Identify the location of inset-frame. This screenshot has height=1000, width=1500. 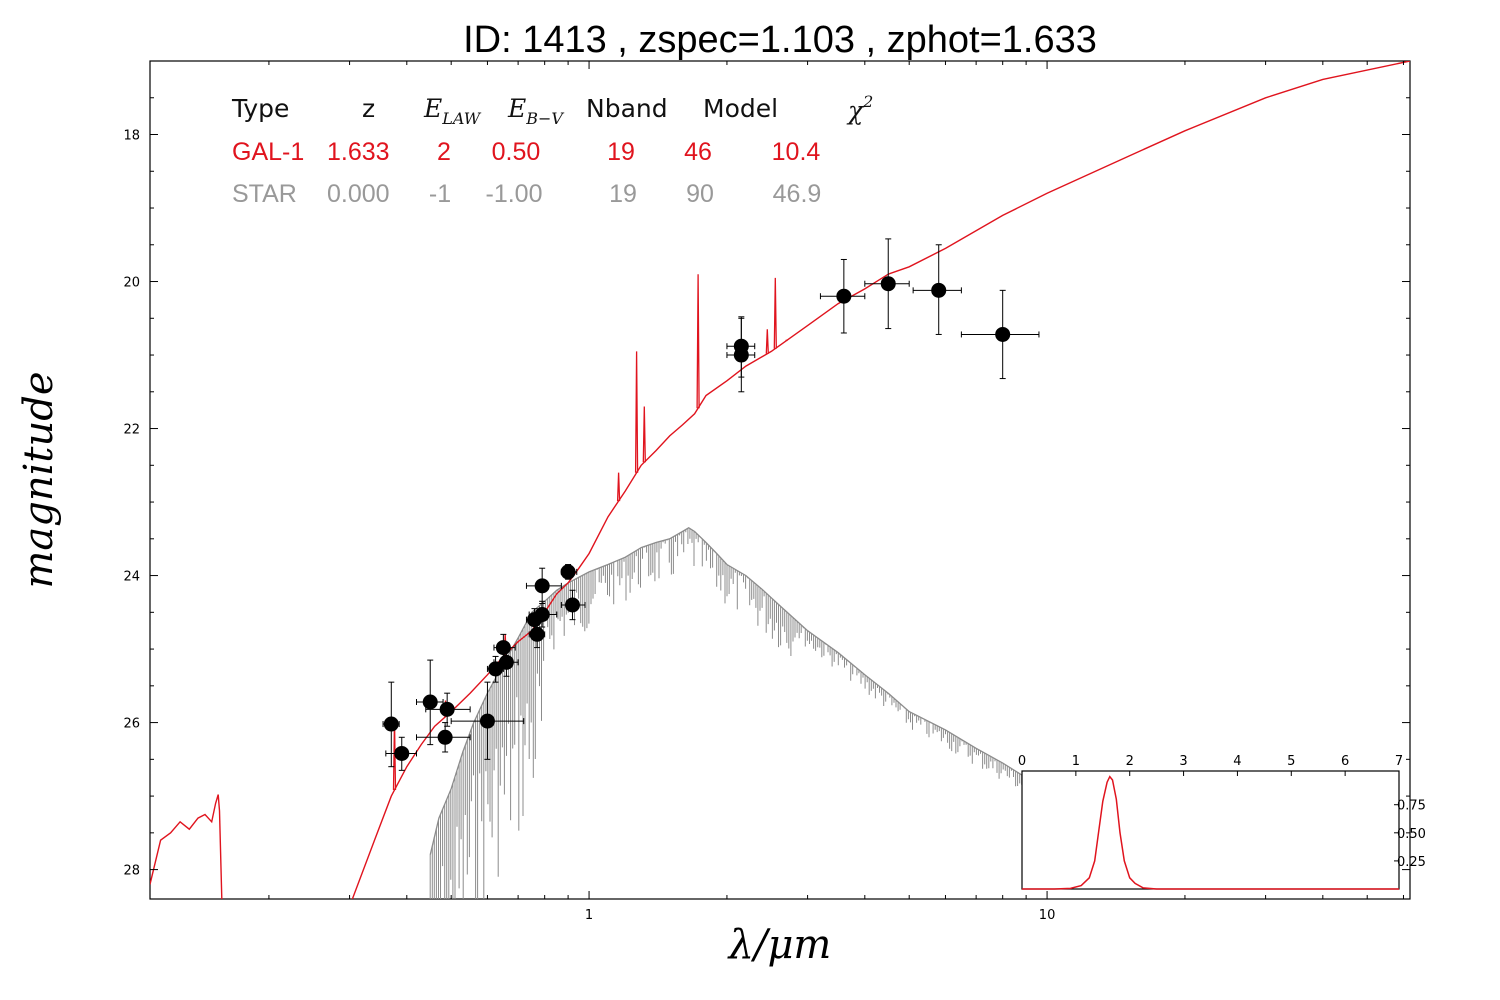
(1210, 830).